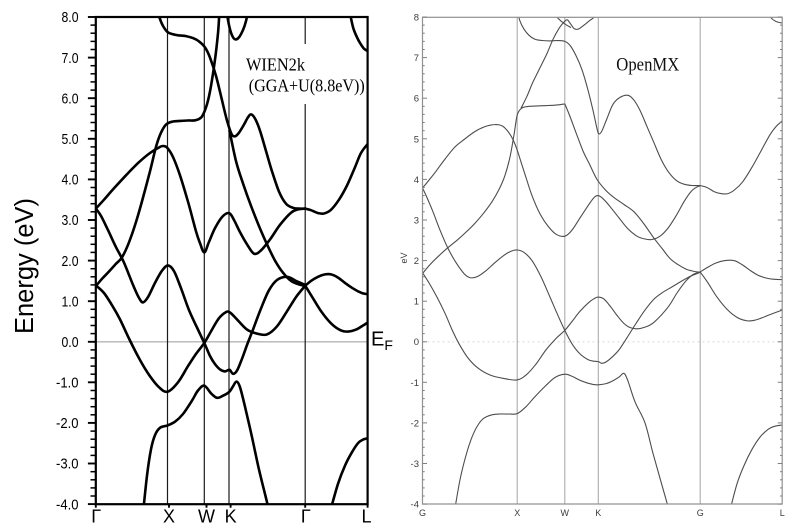 This screenshot has width=796, height=532. Describe the element at coordinates (67, 423) in the screenshot. I see `svg-text: -2.0` at that location.